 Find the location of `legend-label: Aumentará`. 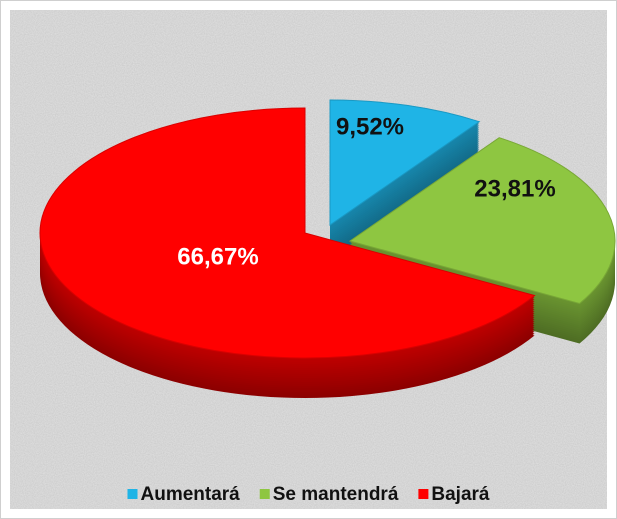

legend-label: Aumentará is located at coordinates (190, 494).